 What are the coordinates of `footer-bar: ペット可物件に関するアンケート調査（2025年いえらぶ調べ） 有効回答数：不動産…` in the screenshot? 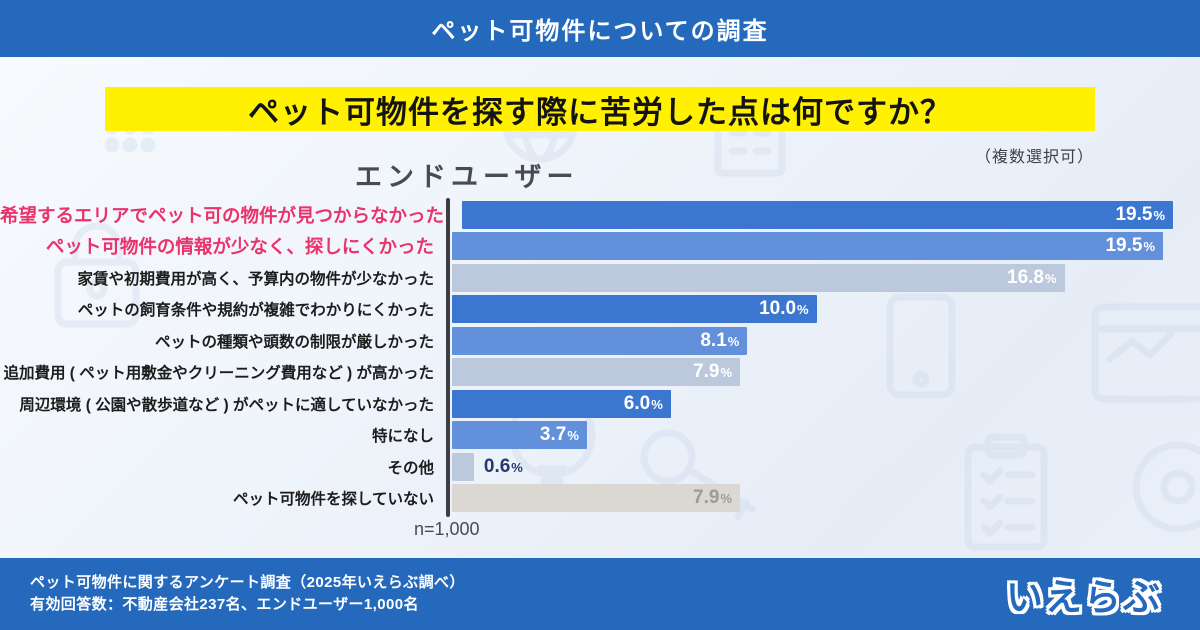 It's located at (600, 594).